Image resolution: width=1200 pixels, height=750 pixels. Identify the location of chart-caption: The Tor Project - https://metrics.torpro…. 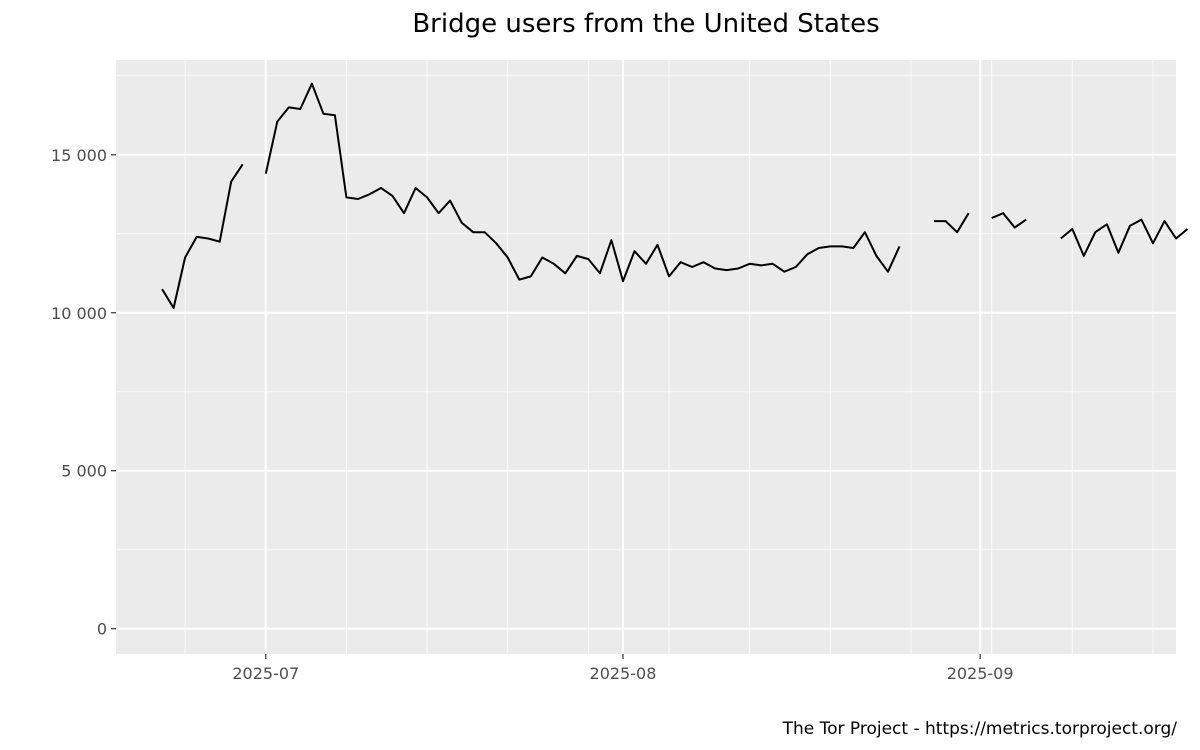
(980, 729).